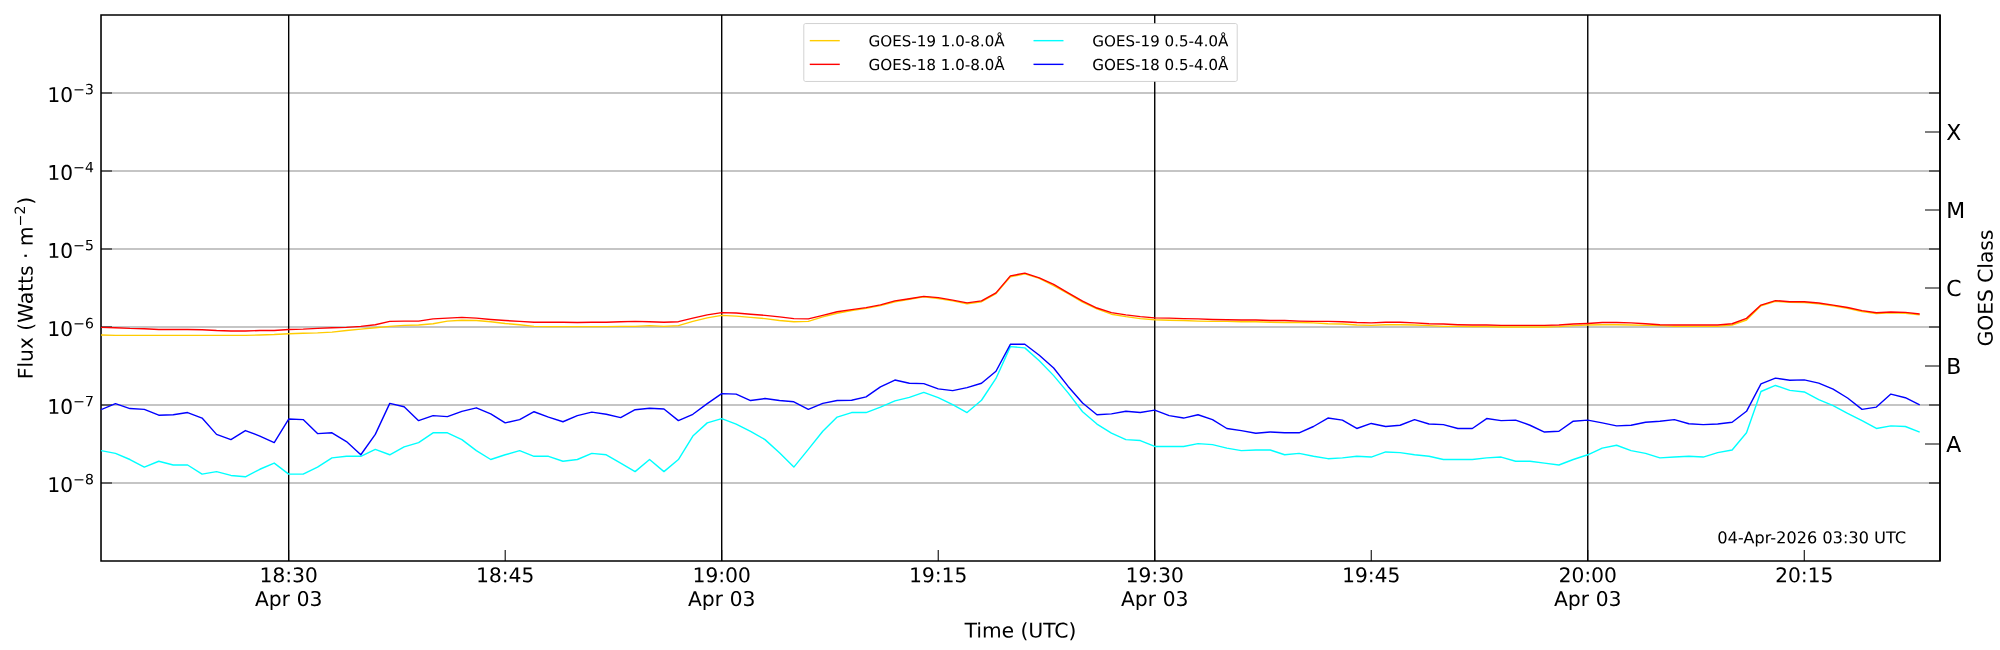 This screenshot has height=650, width=2000. Describe the element at coordinates (71, 327) in the screenshot. I see `y-tick-label: 10$^{−6}$` at that location.